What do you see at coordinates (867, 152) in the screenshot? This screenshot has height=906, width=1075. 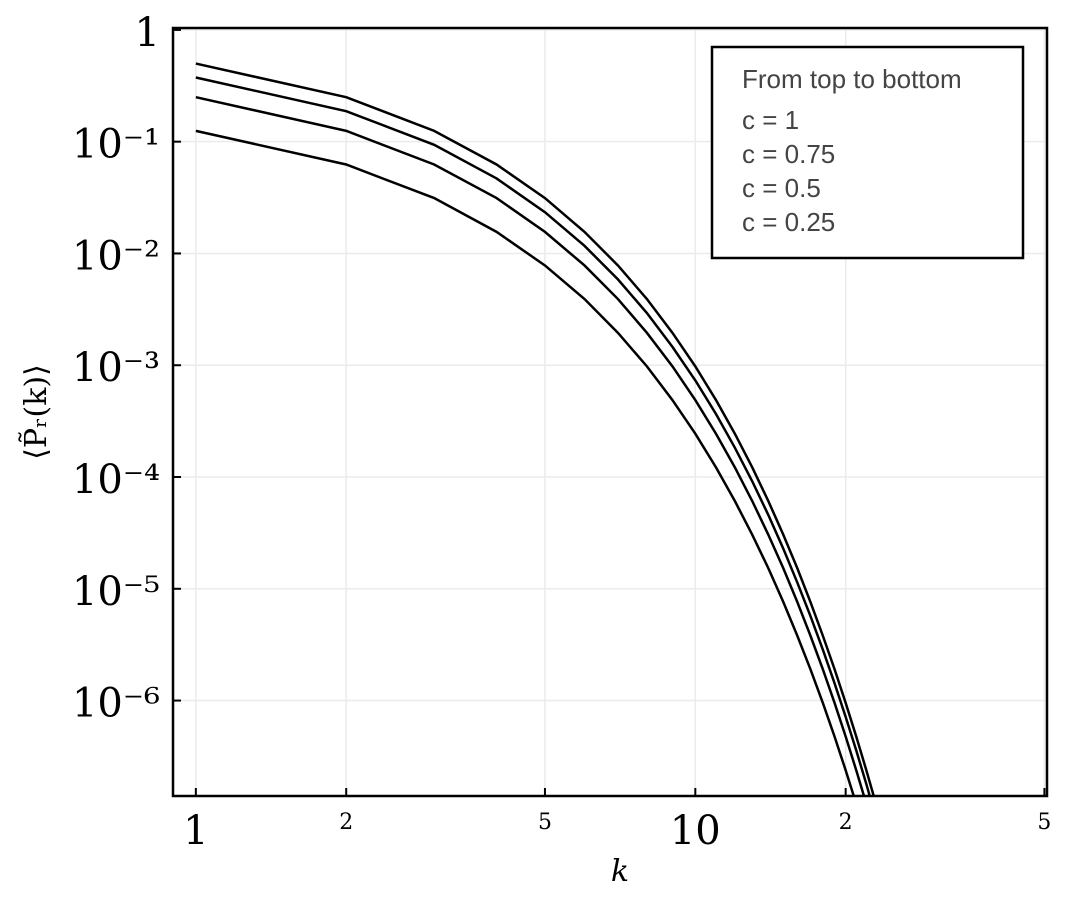 I see `legend-box` at bounding box center [867, 152].